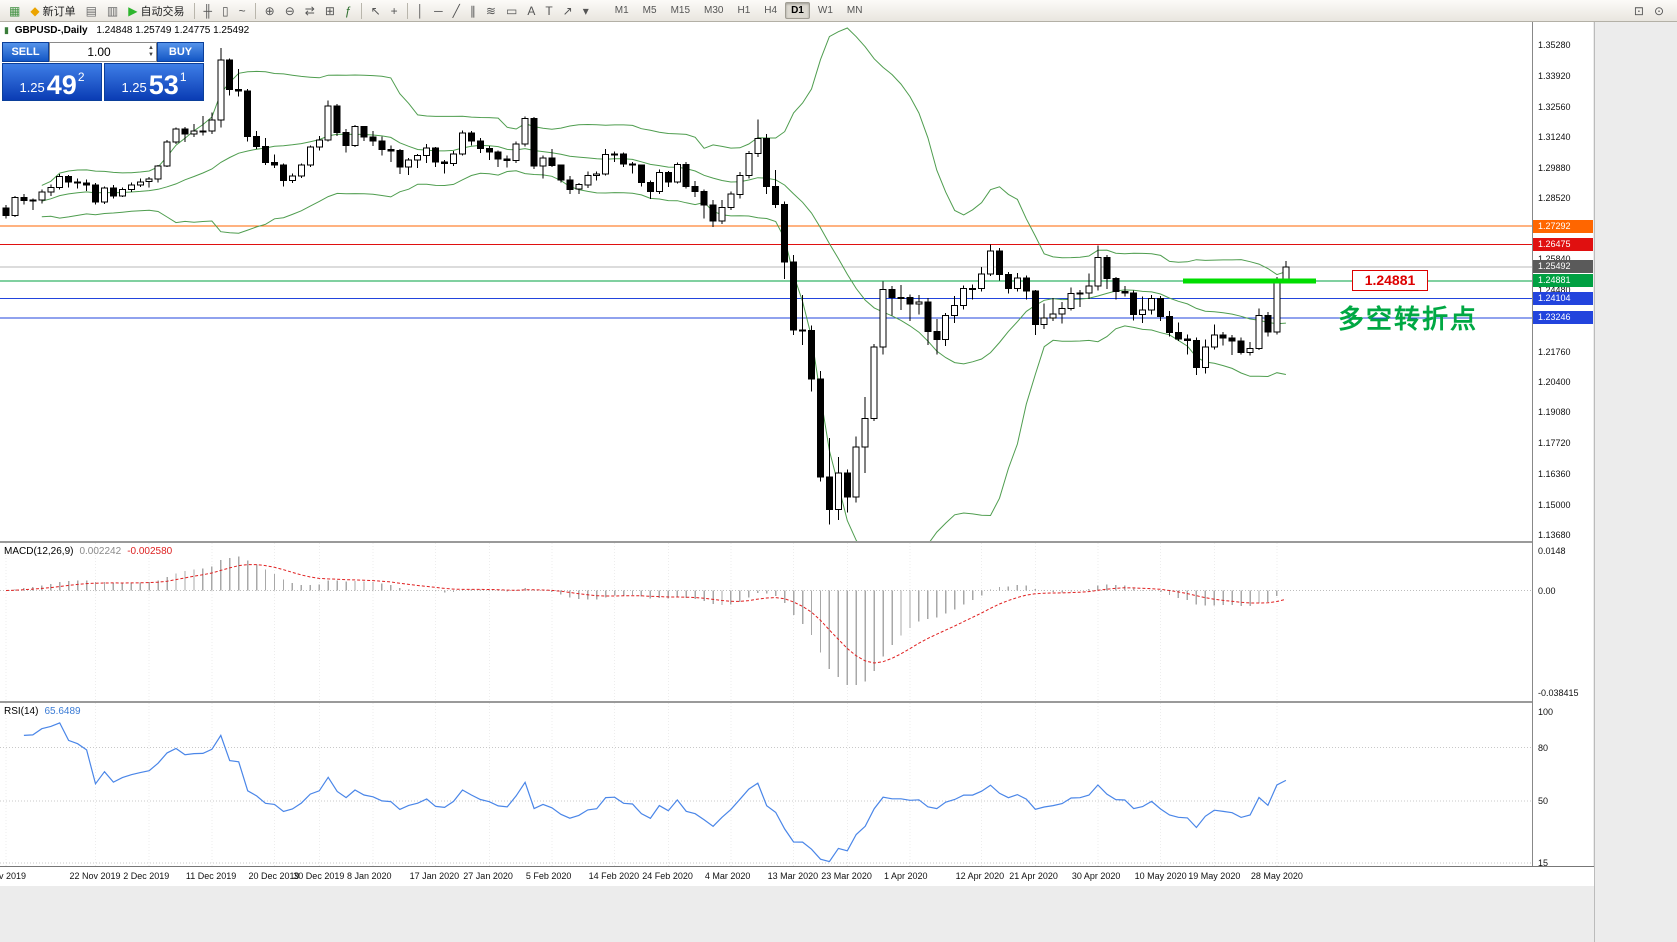  I want to click on date-axis-label: 30 Dec 2019, so click(319, 876).